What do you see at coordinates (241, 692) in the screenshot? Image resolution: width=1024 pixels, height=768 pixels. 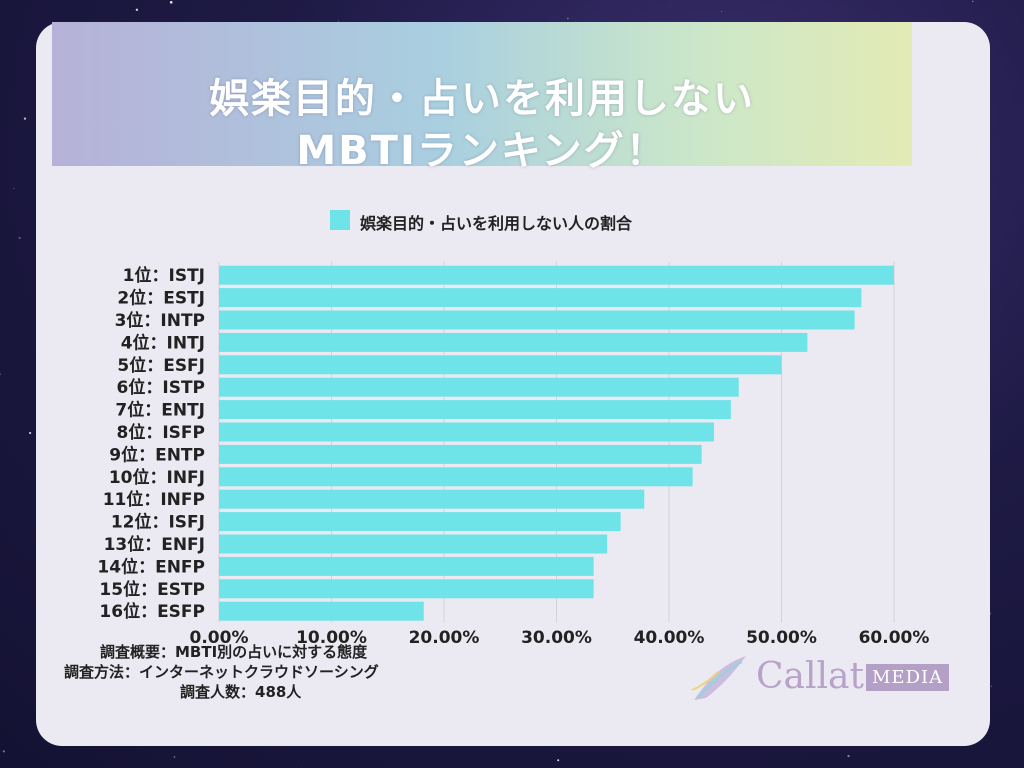 I see `survey-note-count: 調査人数：488人` at bounding box center [241, 692].